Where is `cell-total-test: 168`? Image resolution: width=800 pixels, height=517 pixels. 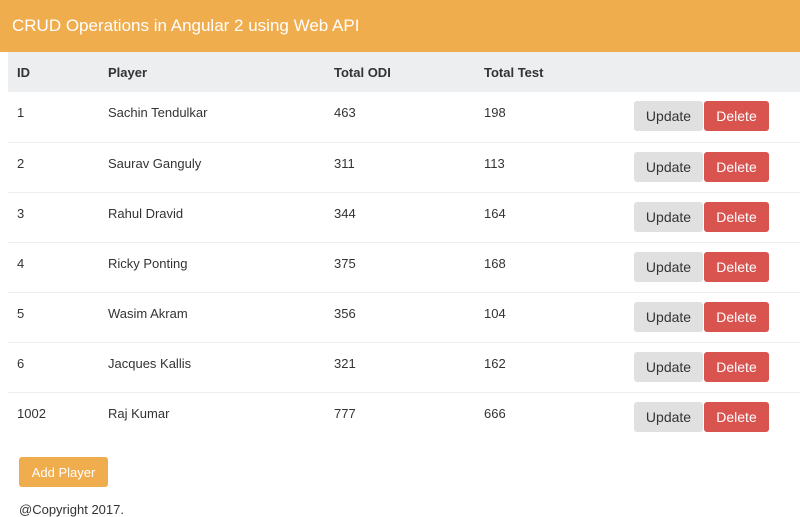 cell-total-test: 168 is located at coordinates (495, 263).